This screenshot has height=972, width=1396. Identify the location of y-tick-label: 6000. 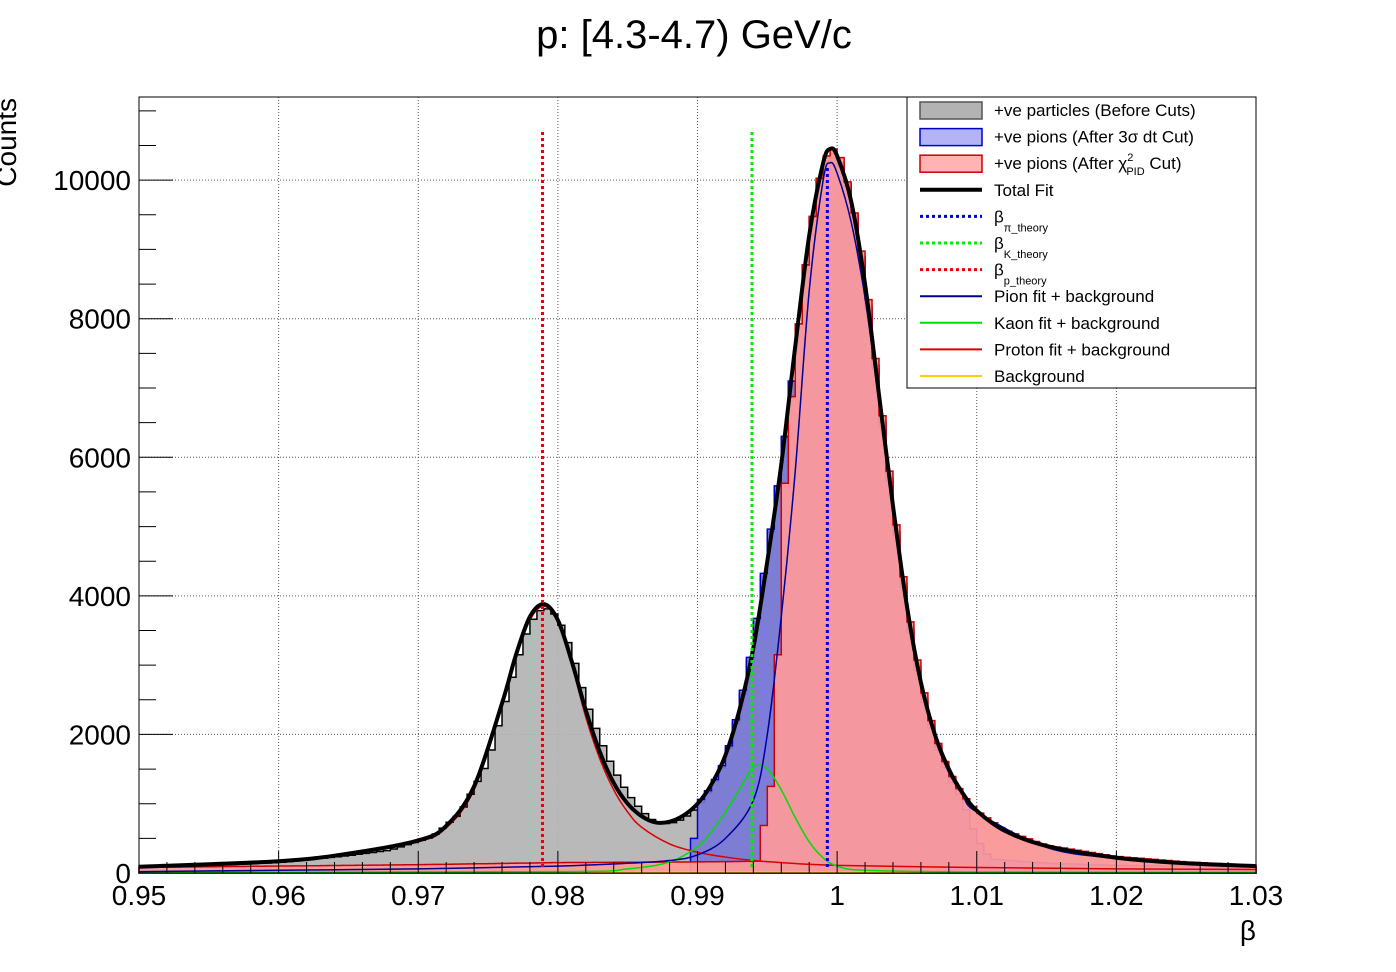
(100, 457).